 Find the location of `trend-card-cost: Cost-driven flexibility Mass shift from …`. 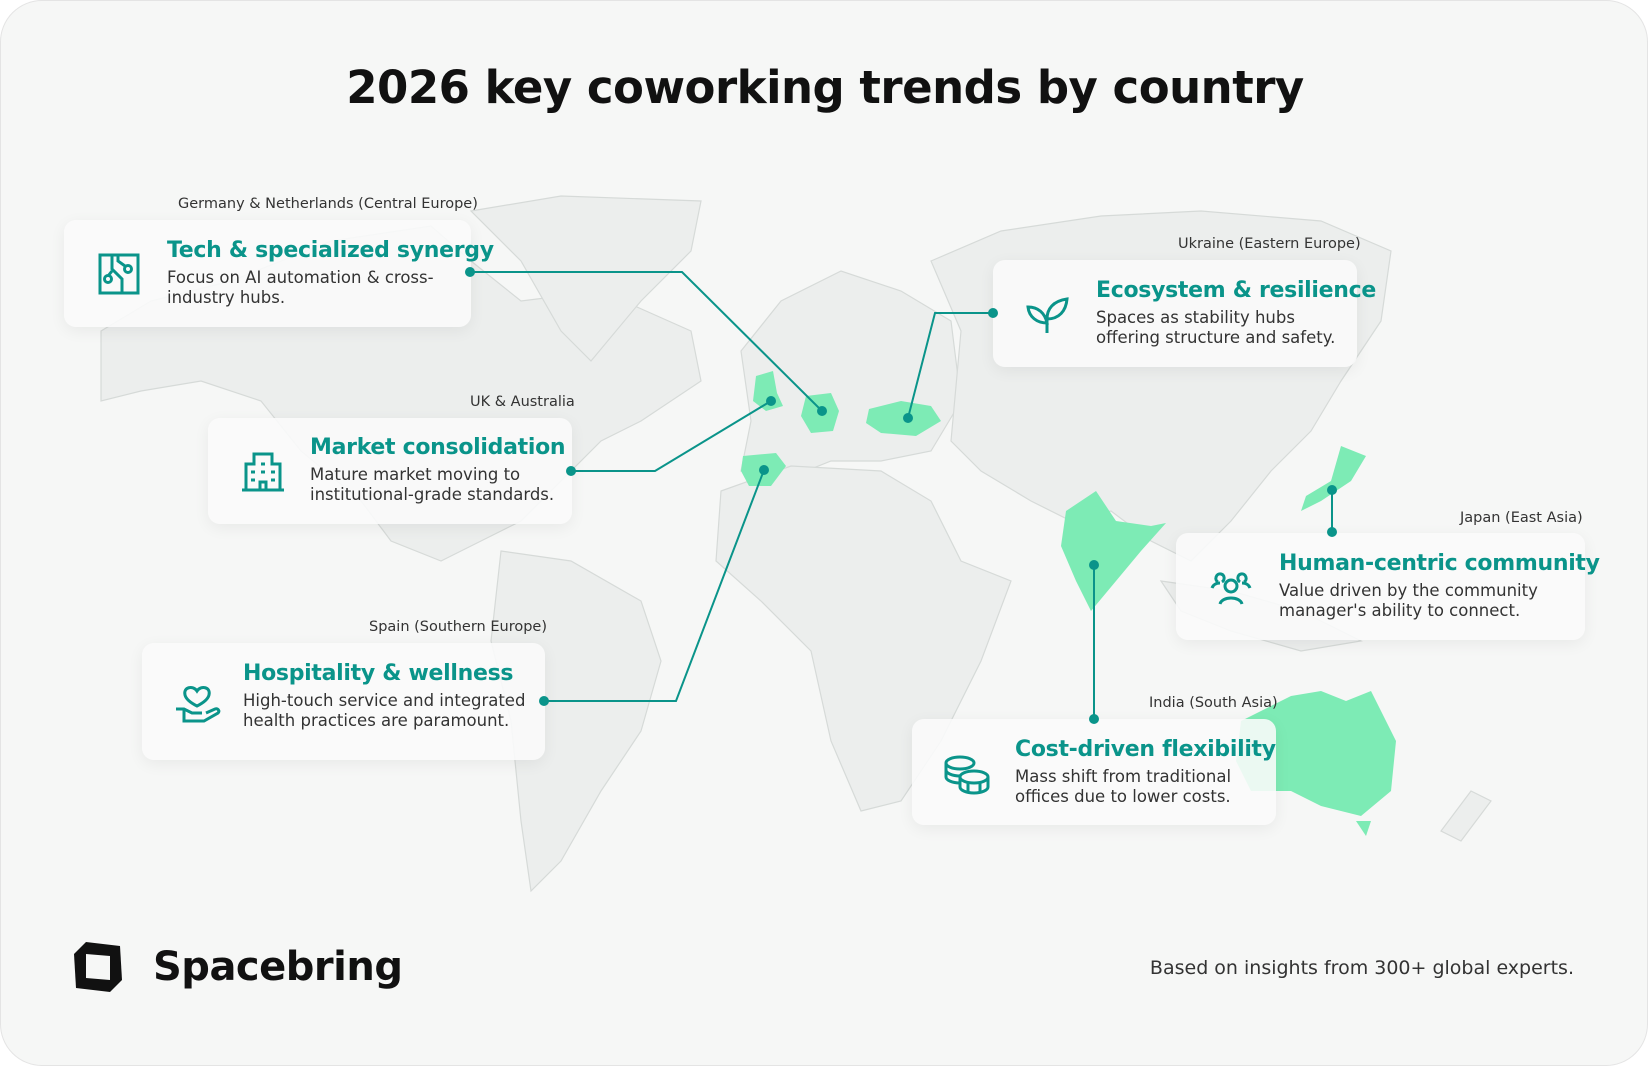

trend-card-cost: Cost-driven flexibility Mass shift from … is located at coordinates (1094, 772).